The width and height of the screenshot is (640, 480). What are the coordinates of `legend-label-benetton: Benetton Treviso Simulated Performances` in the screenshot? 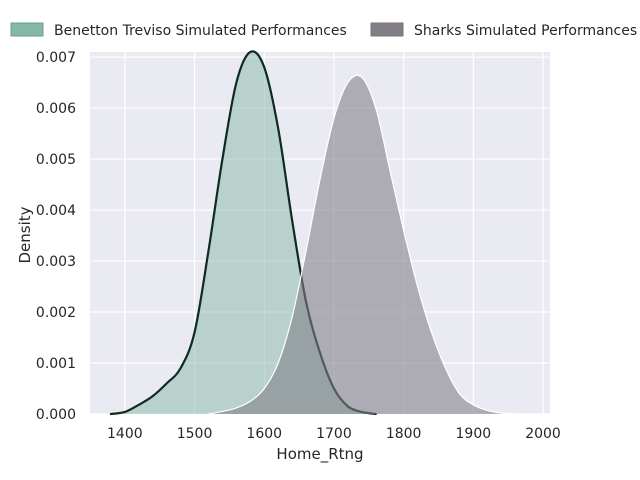 It's located at (200, 31).